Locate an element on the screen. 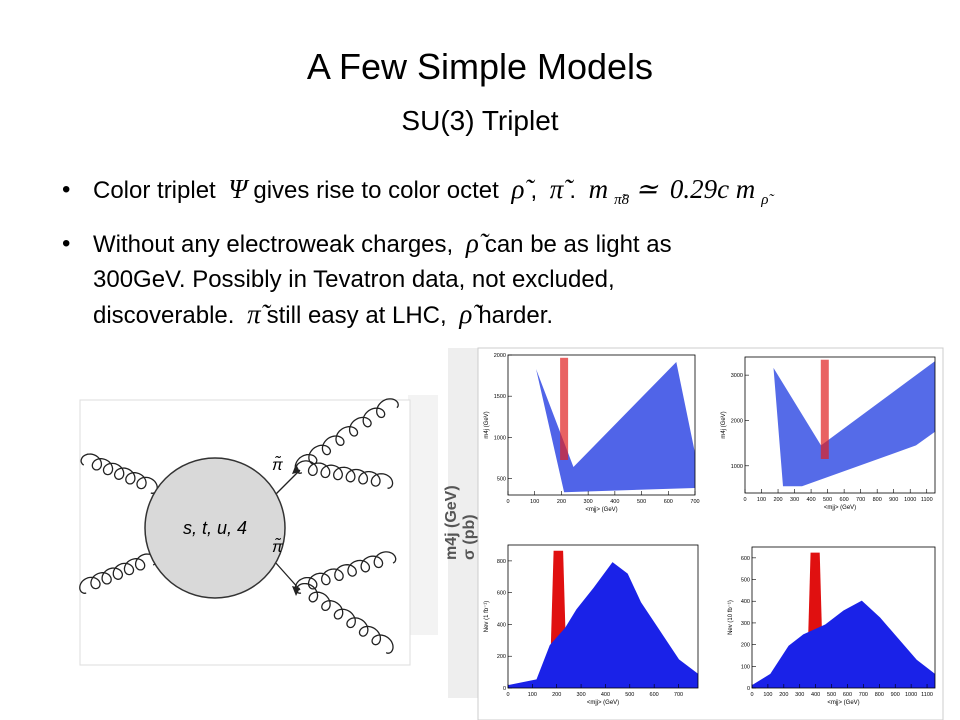 Image resolution: width=960 pixels, height=720 pixels. blob is located at coordinates (215, 528).